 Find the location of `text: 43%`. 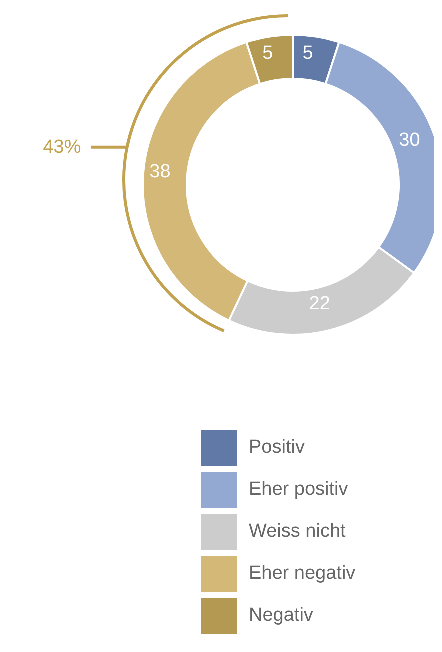

text: 43% is located at coordinates (62, 147).